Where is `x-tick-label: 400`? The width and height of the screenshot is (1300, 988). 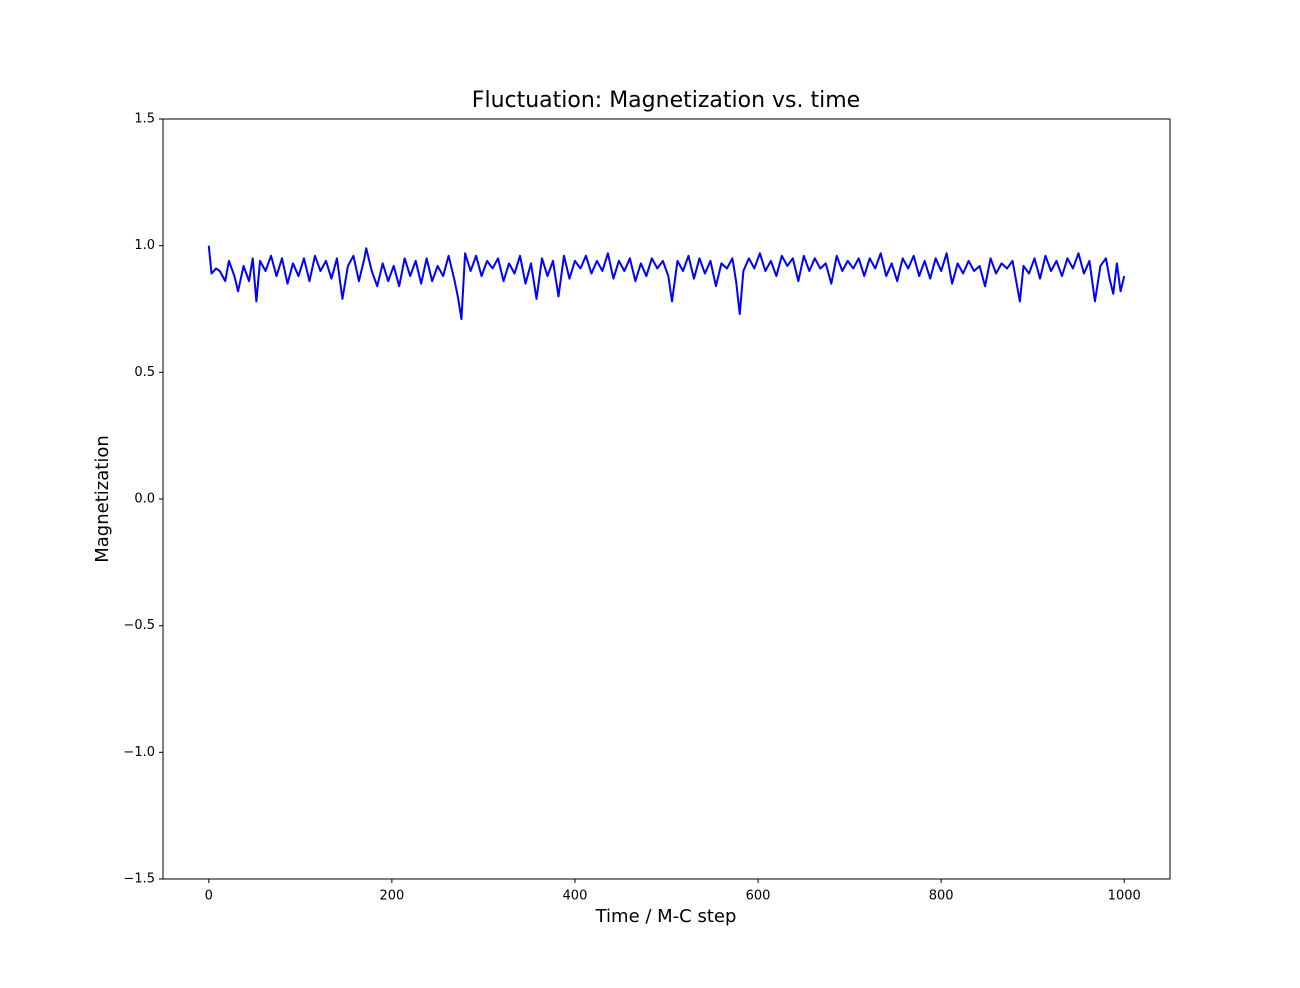 x-tick-label: 400 is located at coordinates (575, 896).